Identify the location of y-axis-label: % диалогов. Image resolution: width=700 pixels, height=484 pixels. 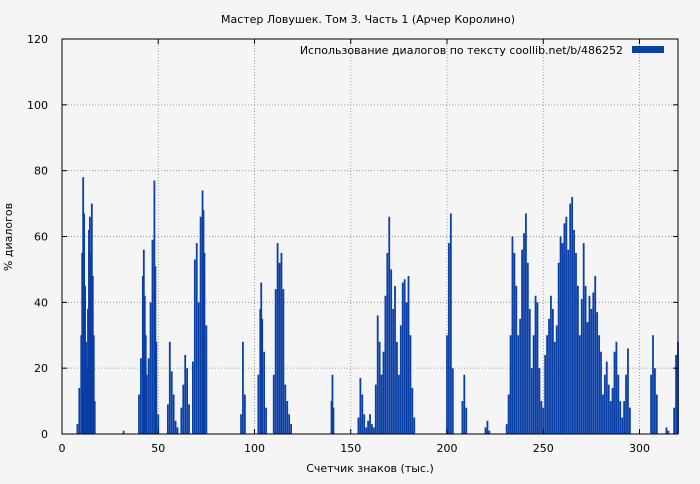
(8, 237).